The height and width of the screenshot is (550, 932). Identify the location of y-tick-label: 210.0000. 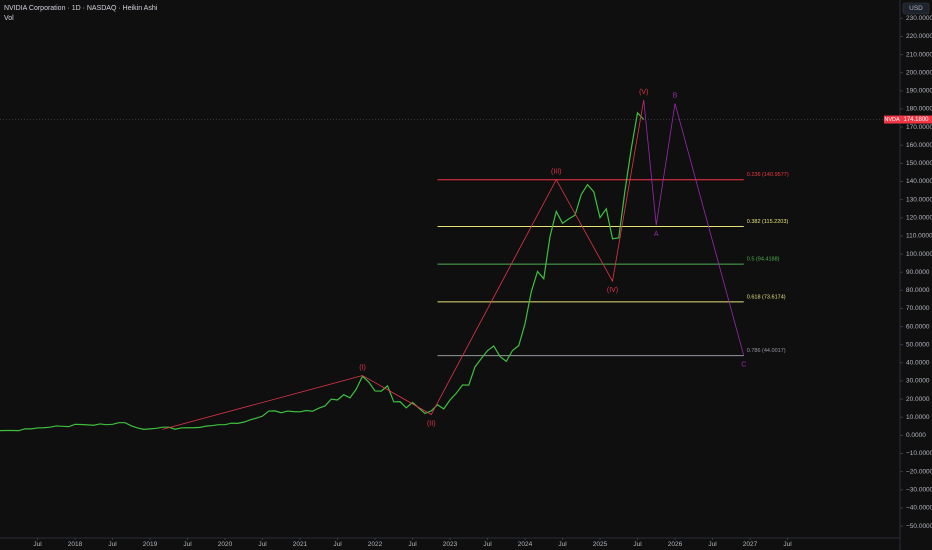
(919, 54).